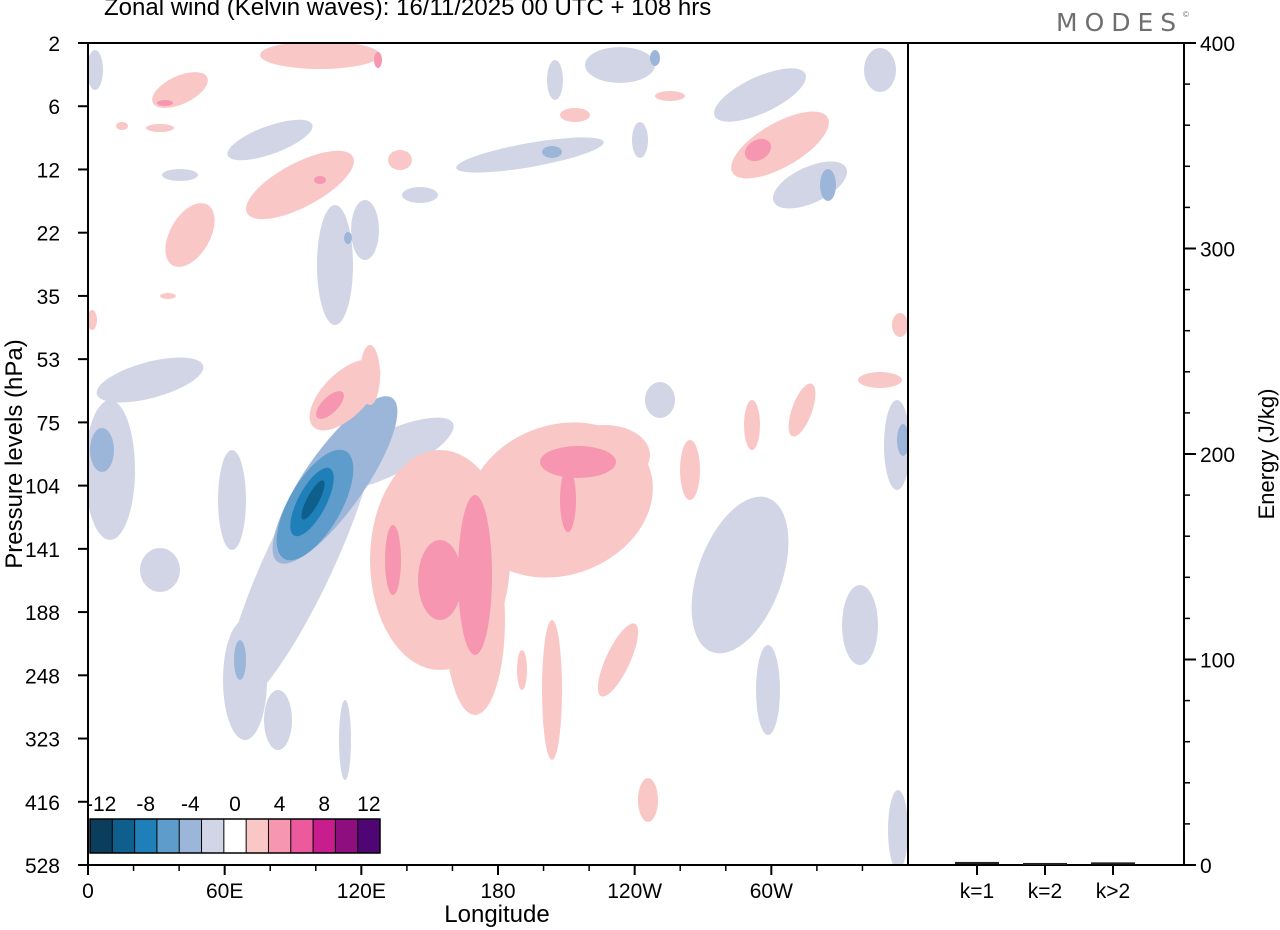 The height and width of the screenshot is (930, 1280). I want to click on y-axis: 2 6 12 22 35 53 75 104 141 188 248 323 416 528, so click(56, 455).